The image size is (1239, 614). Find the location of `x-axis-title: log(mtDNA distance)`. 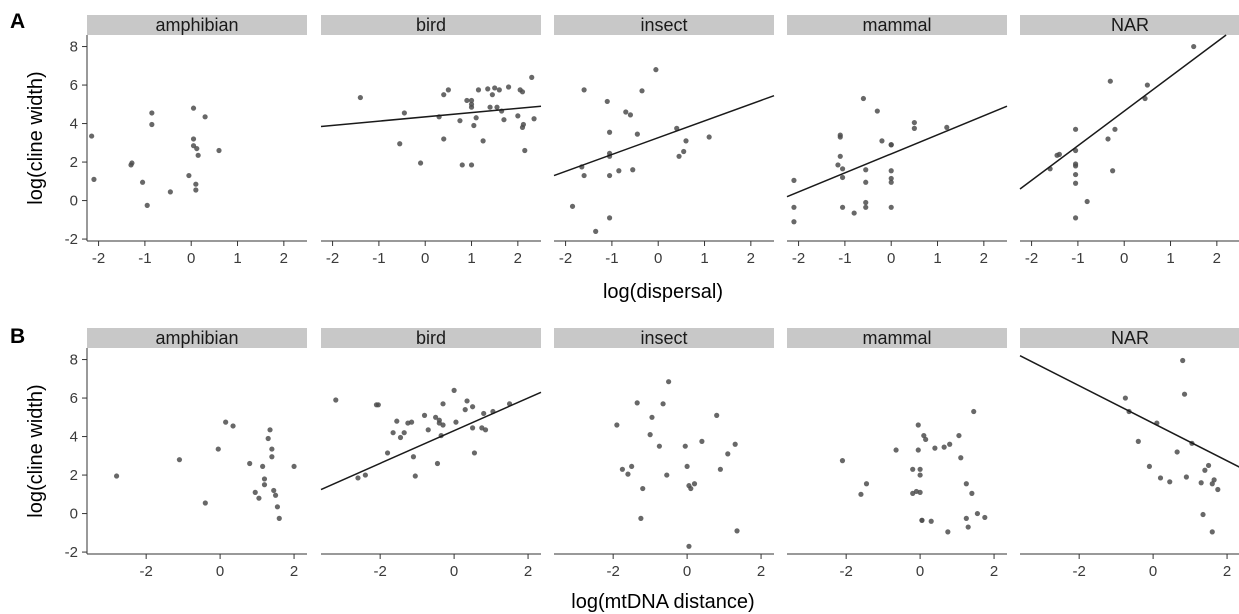

x-axis-title: log(mtDNA distance) is located at coordinates (662, 602).